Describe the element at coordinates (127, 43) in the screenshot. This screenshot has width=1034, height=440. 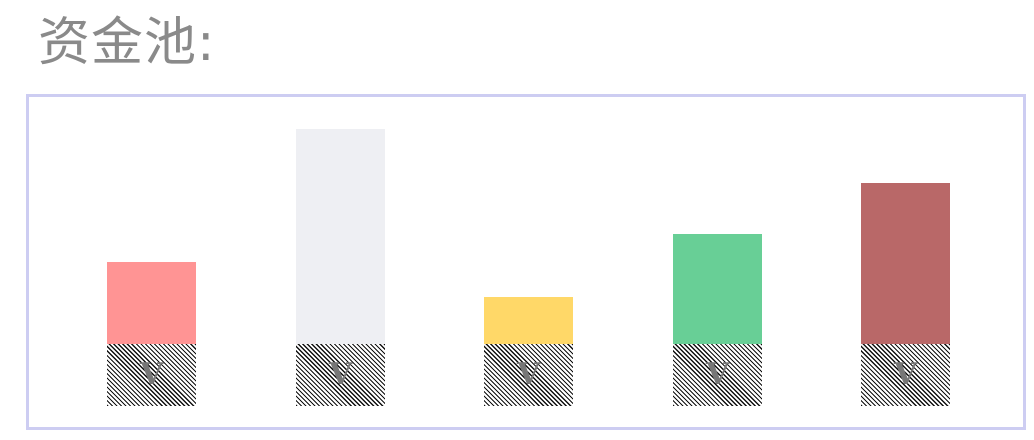
I see `page-title: 资金池:` at that location.